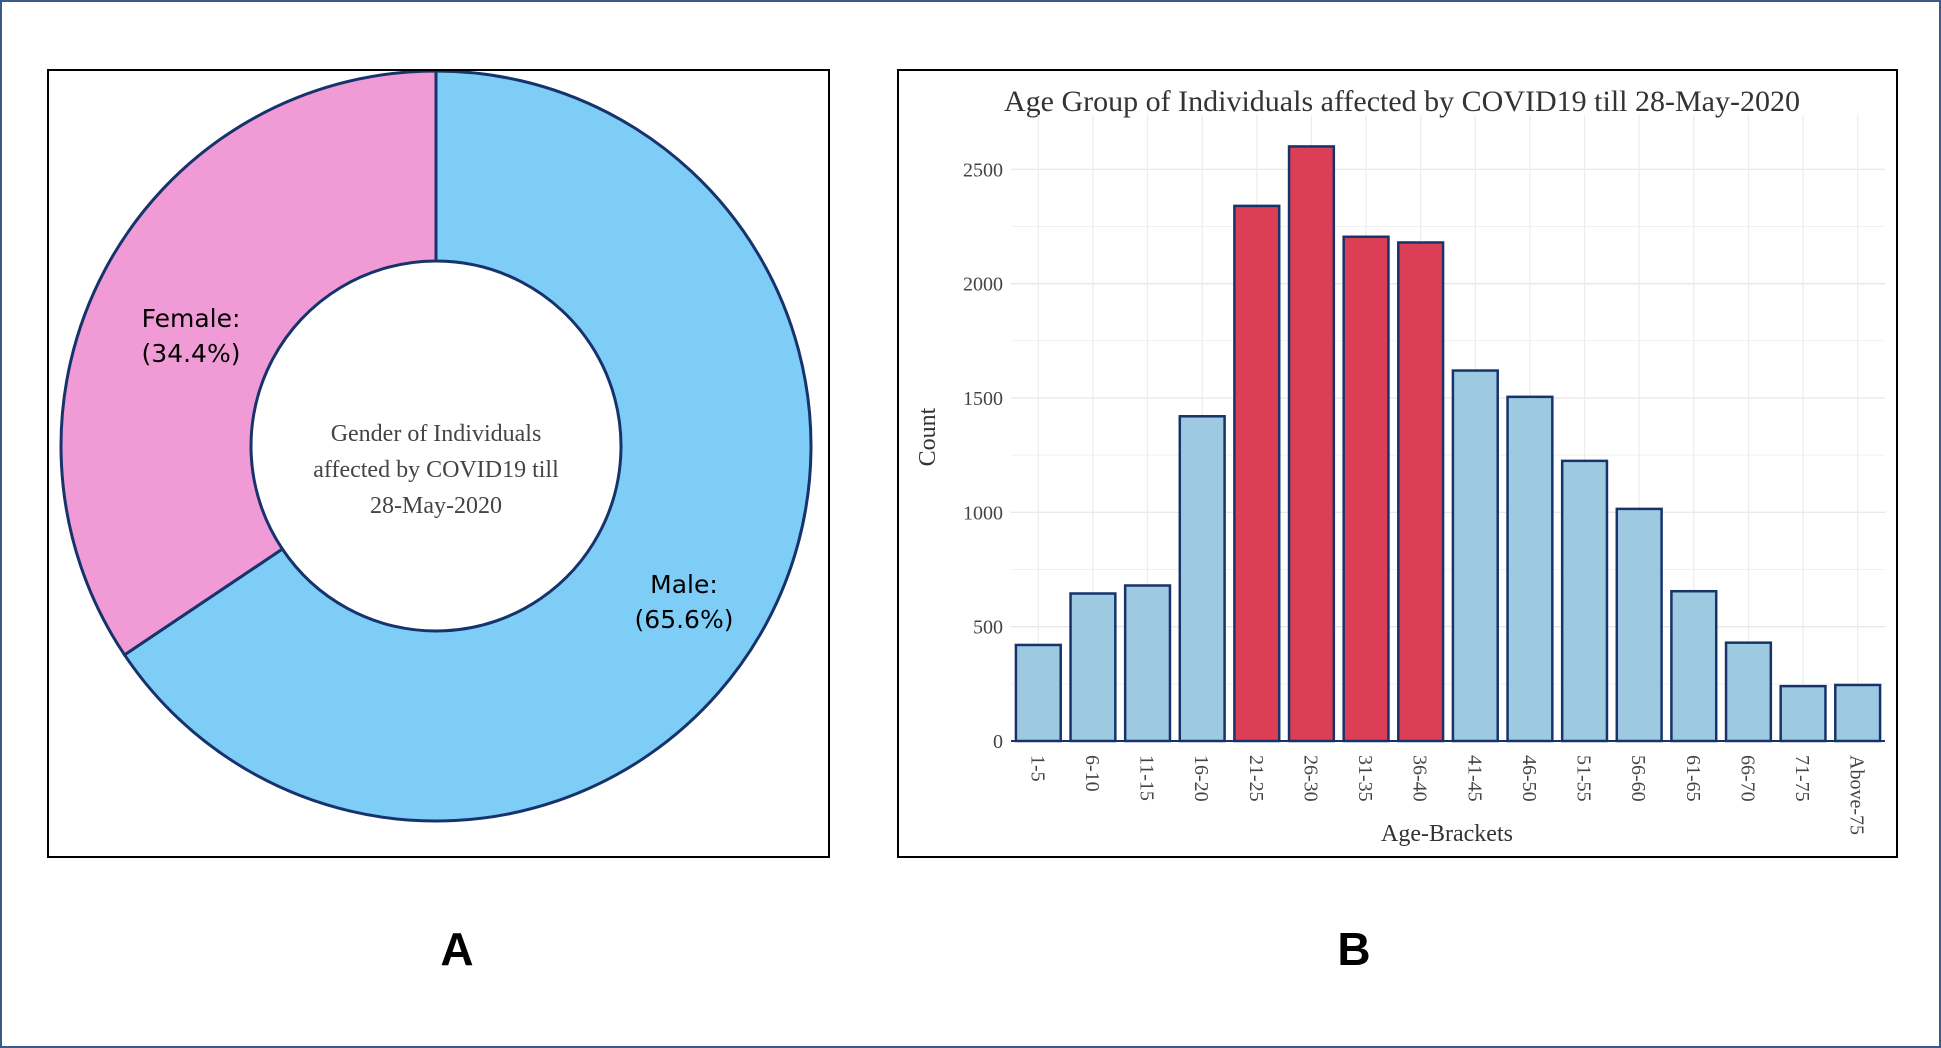  Describe the element at coordinates (436, 506) in the screenshot. I see `donut-center-text-line-3: 28-May-2020` at that location.